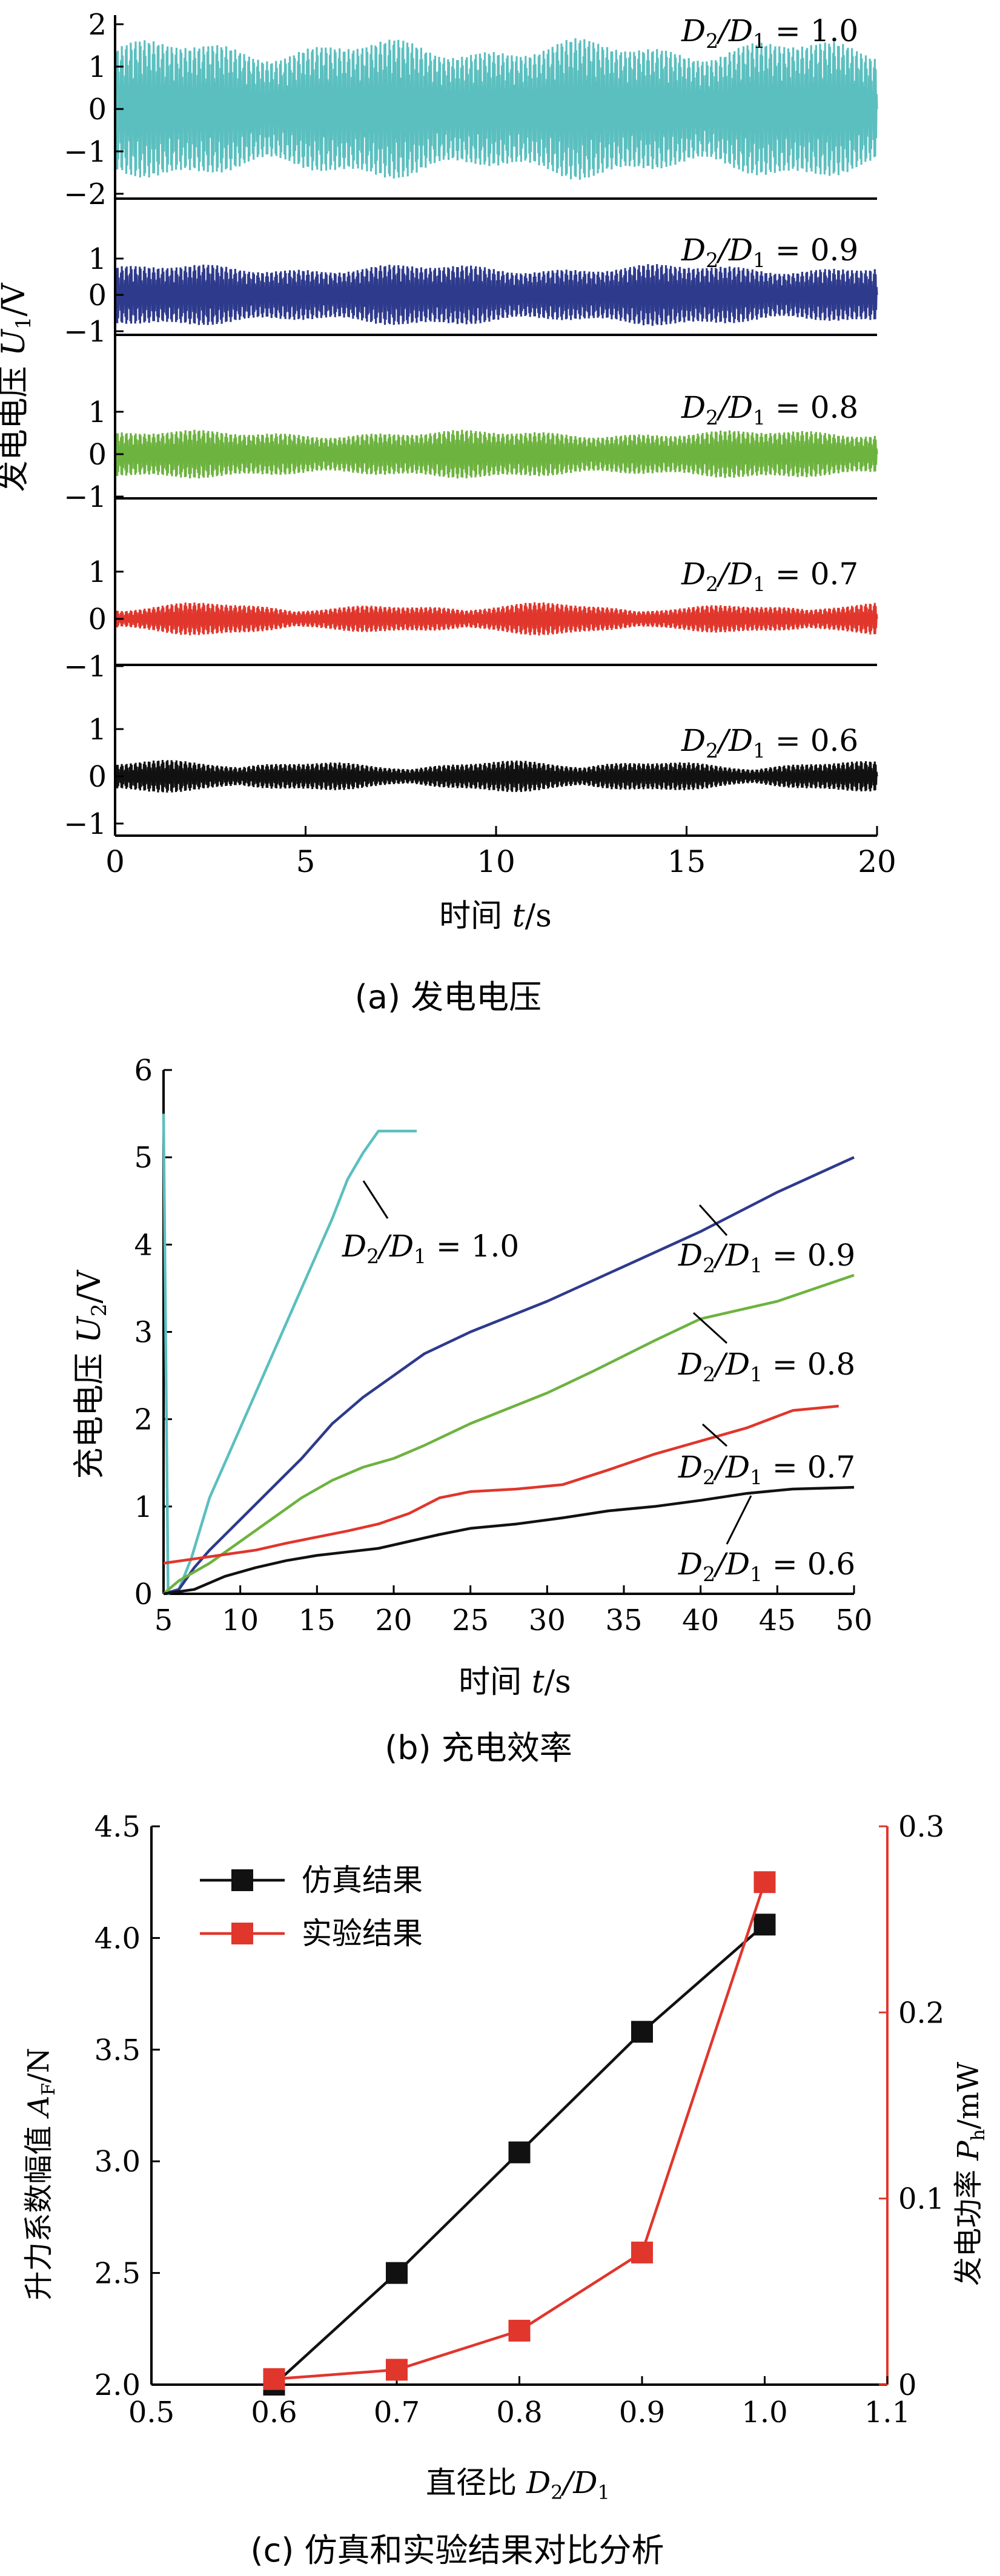 The height and width of the screenshot is (2576, 1000). What do you see at coordinates (518, 2484) in the screenshot?
I see `comparison-x-axis-label: 直径比 D2/D1` at bounding box center [518, 2484].